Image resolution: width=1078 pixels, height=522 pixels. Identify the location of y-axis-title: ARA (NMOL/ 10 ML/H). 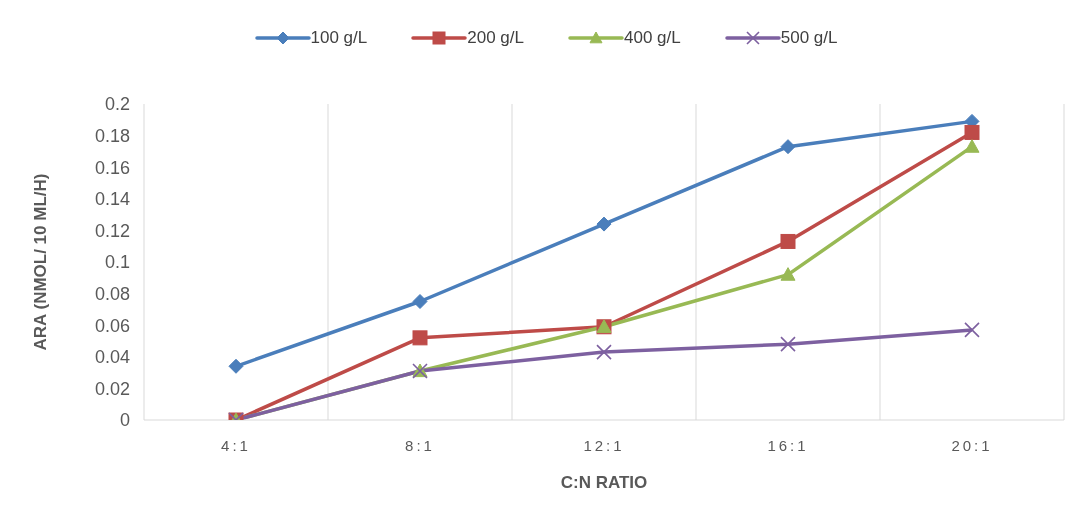
(41, 262).